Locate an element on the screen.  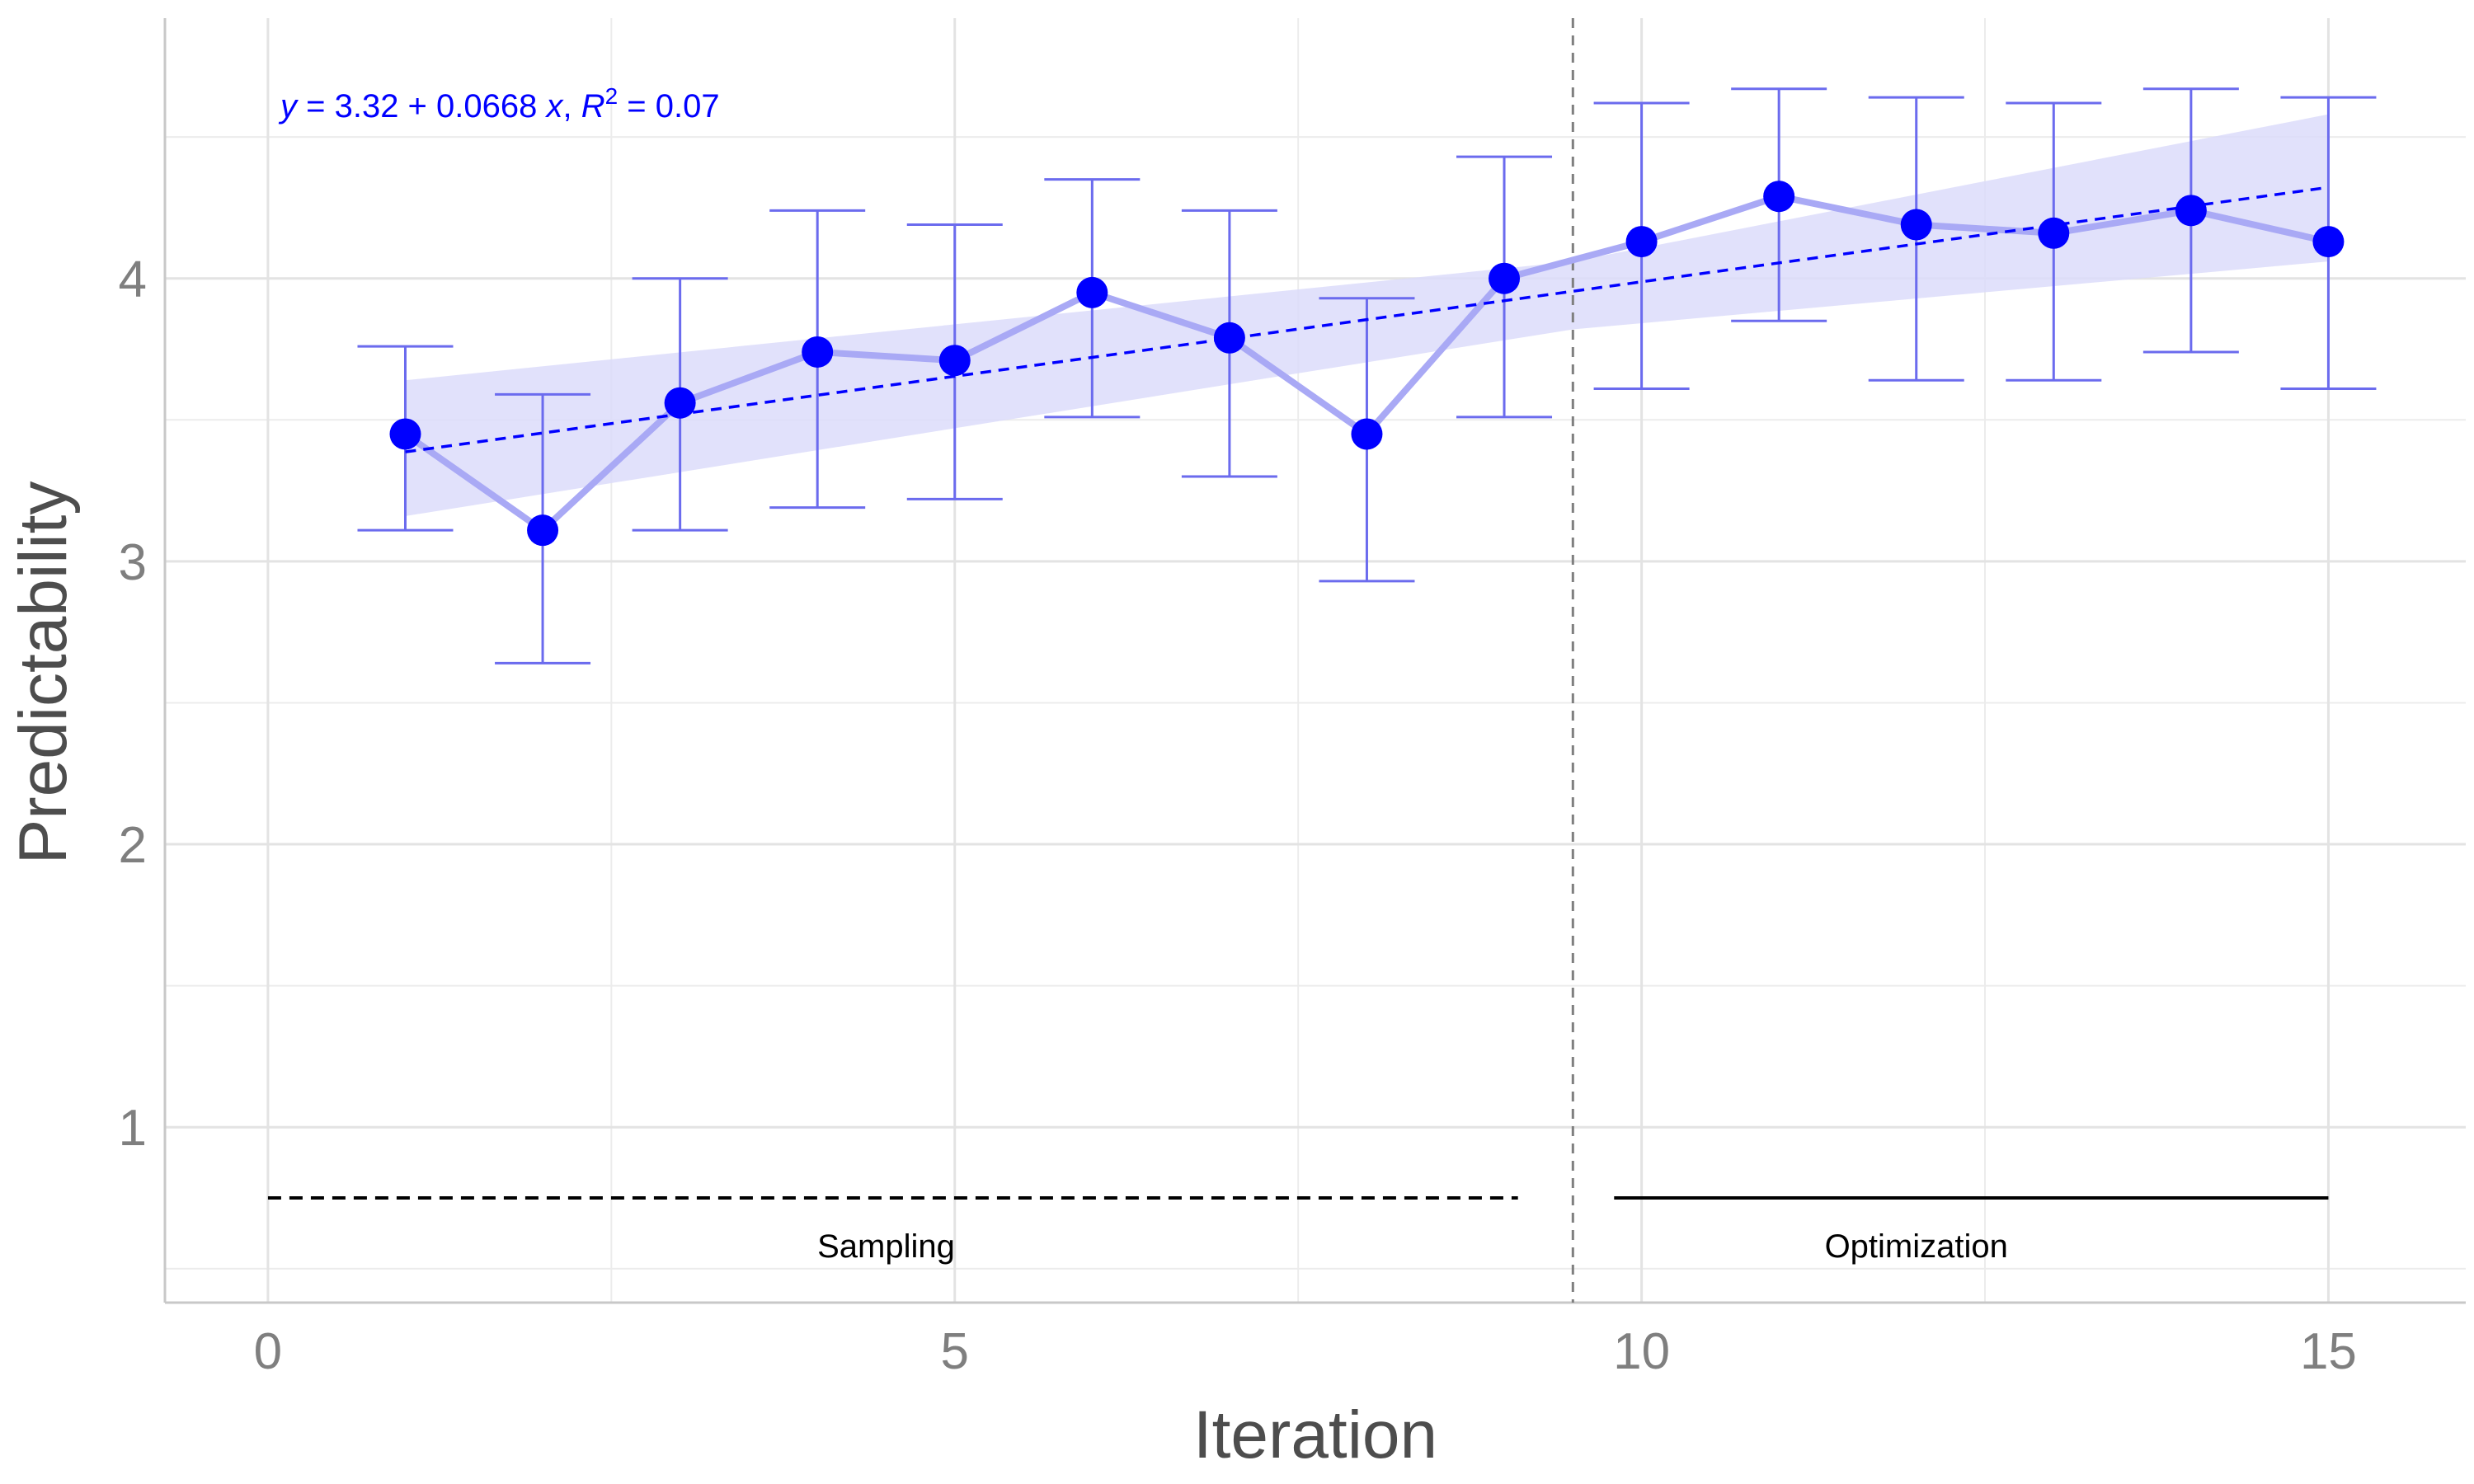
regression-line is located at coordinates (1367, 319).